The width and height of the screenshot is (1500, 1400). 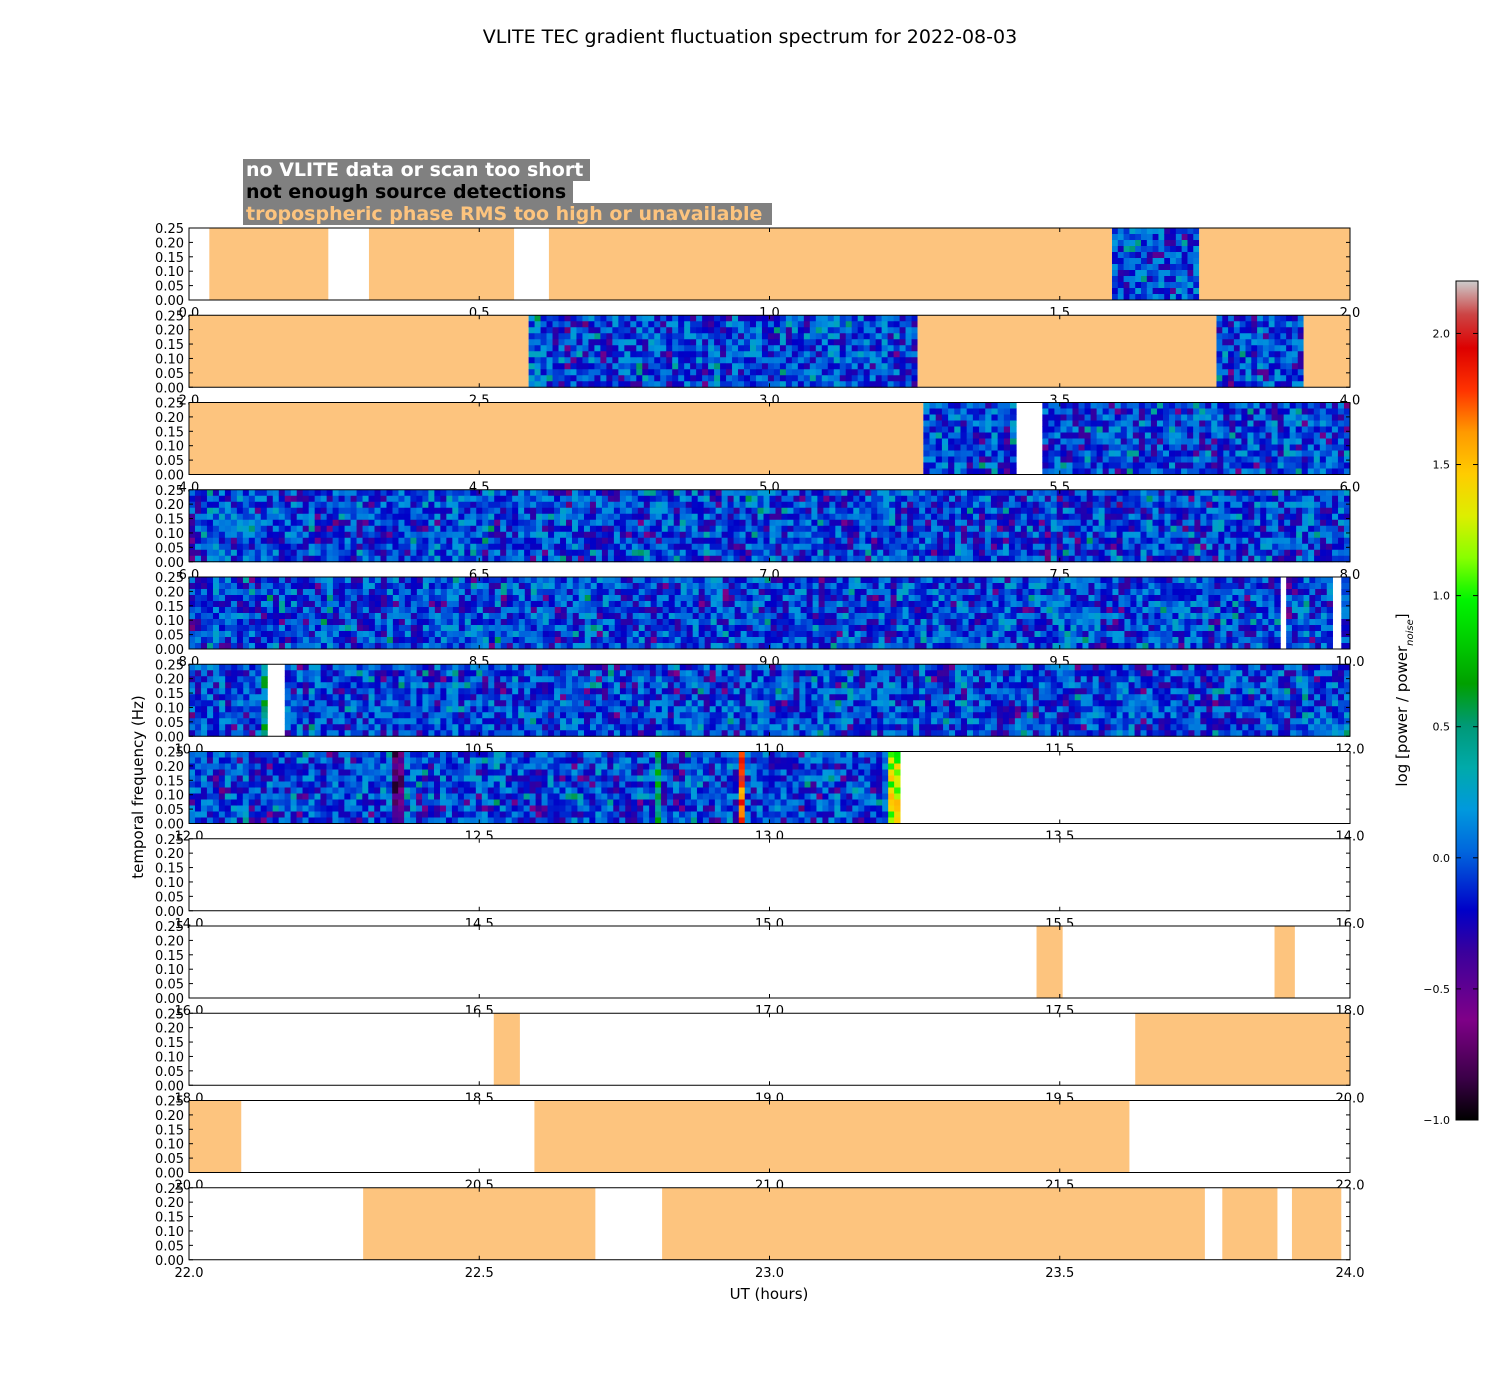 What do you see at coordinates (757, 271) in the screenshot?
I see `panel-0: 0.000.050.100.150.200.250.0 0.5 1.0 1.5 2.0` at bounding box center [757, 271].